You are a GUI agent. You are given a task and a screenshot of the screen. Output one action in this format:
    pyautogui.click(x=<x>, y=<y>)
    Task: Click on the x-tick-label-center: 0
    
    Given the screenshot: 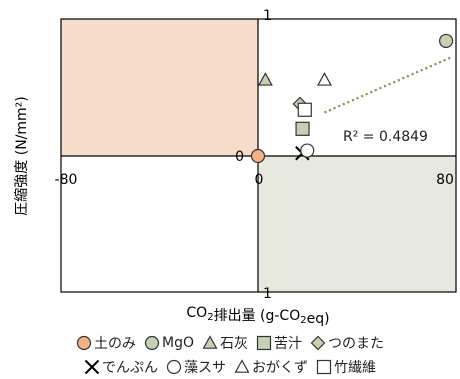 What is the action you would take?
    pyautogui.click(x=259, y=180)
    